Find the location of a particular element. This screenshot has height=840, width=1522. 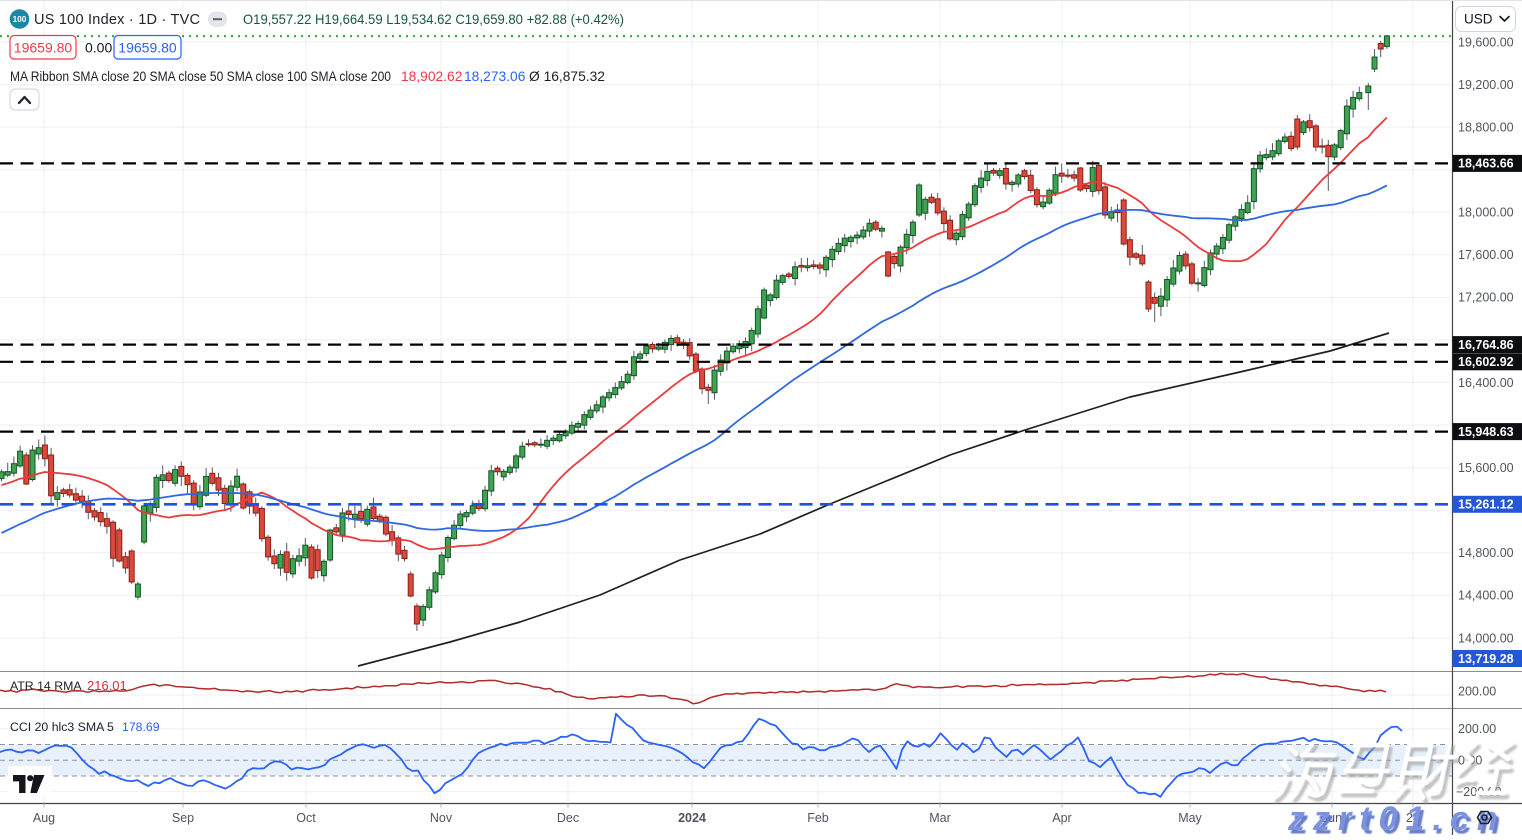

svg-text: 100 is located at coordinates (20, 19).